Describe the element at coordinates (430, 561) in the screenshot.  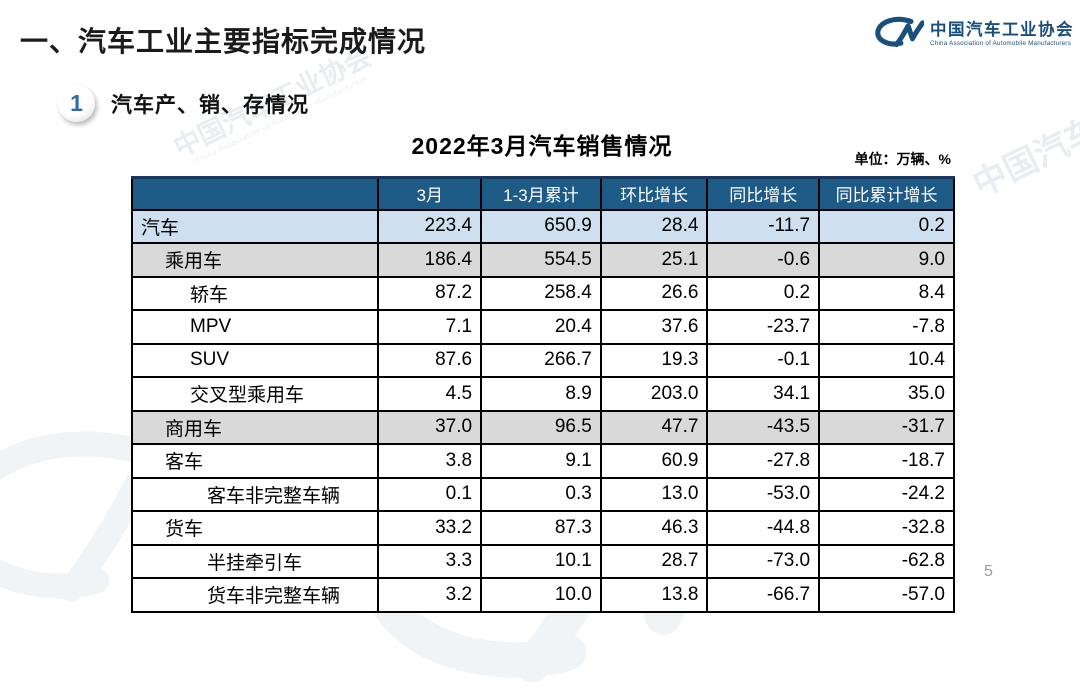
I see `cell-value: 3.3` at that location.